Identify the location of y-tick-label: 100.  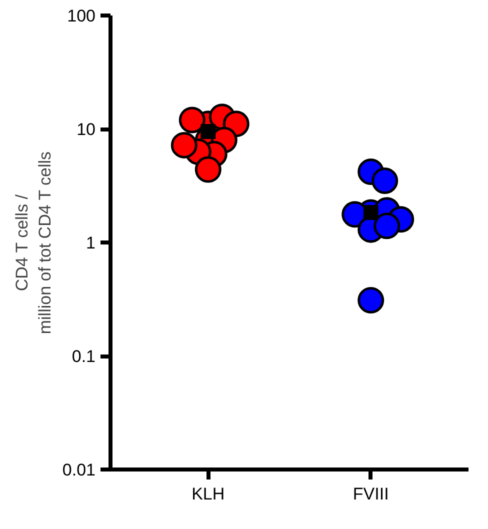
(81, 16).